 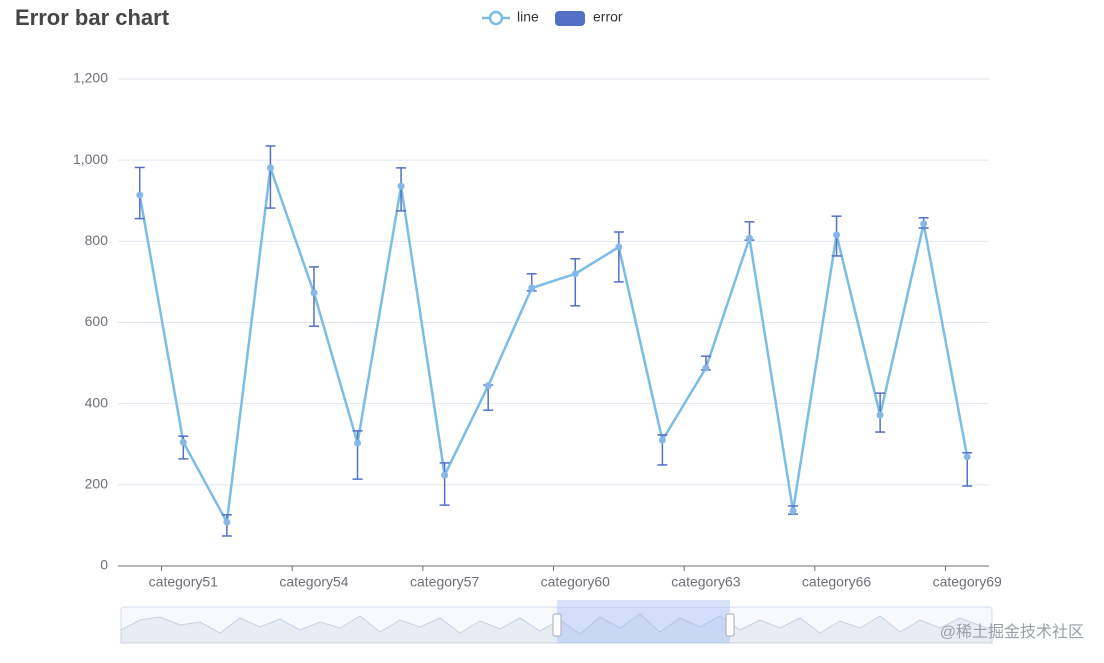 What do you see at coordinates (575, 582) in the screenshot?
I see `x-tick-label: category60` at bounding box center [575, 582].